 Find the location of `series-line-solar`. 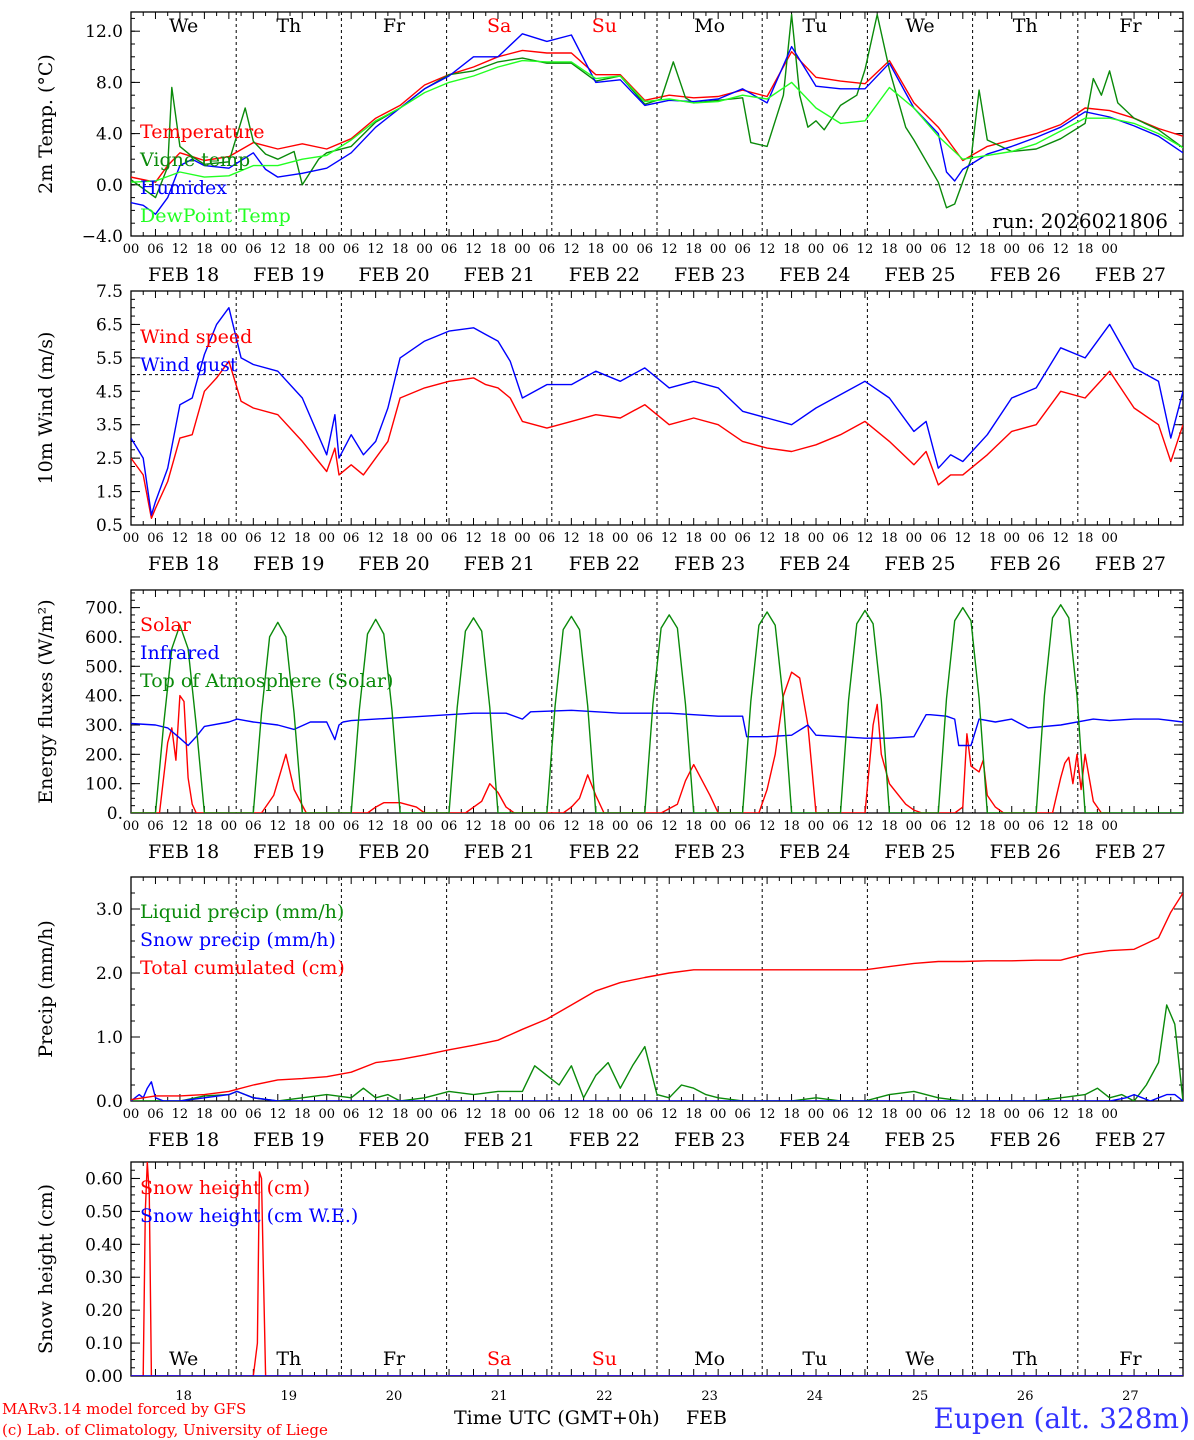

series-line-solar is located at coordinates (620, 742).